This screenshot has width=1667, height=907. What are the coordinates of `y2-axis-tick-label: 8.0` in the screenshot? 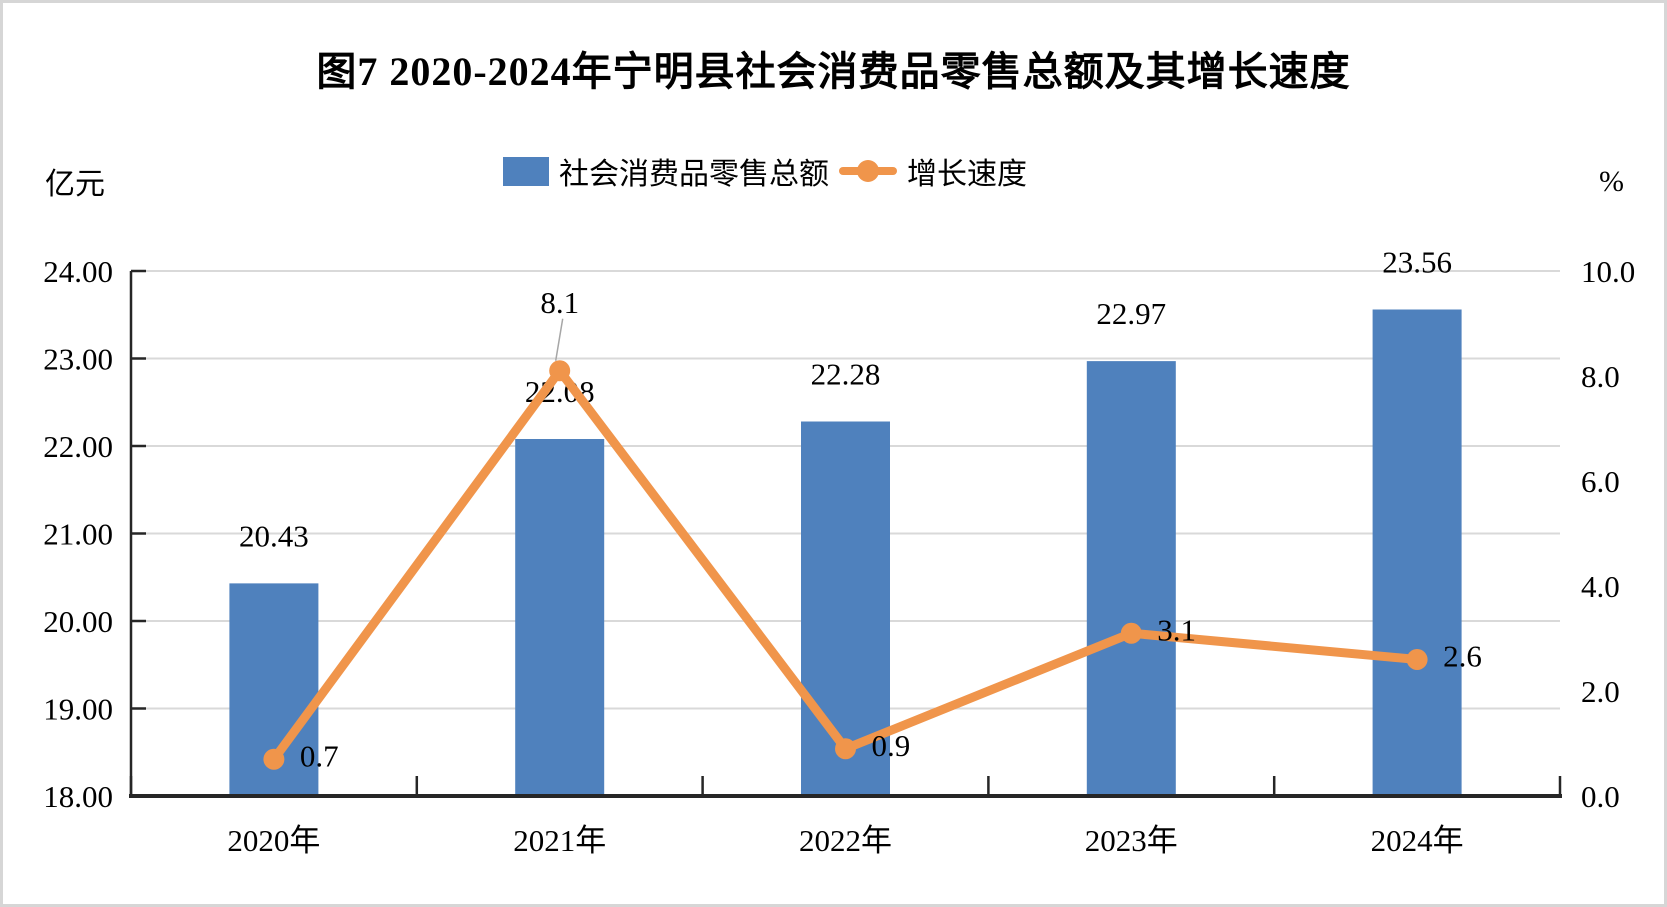 It's located at (1600, 376).